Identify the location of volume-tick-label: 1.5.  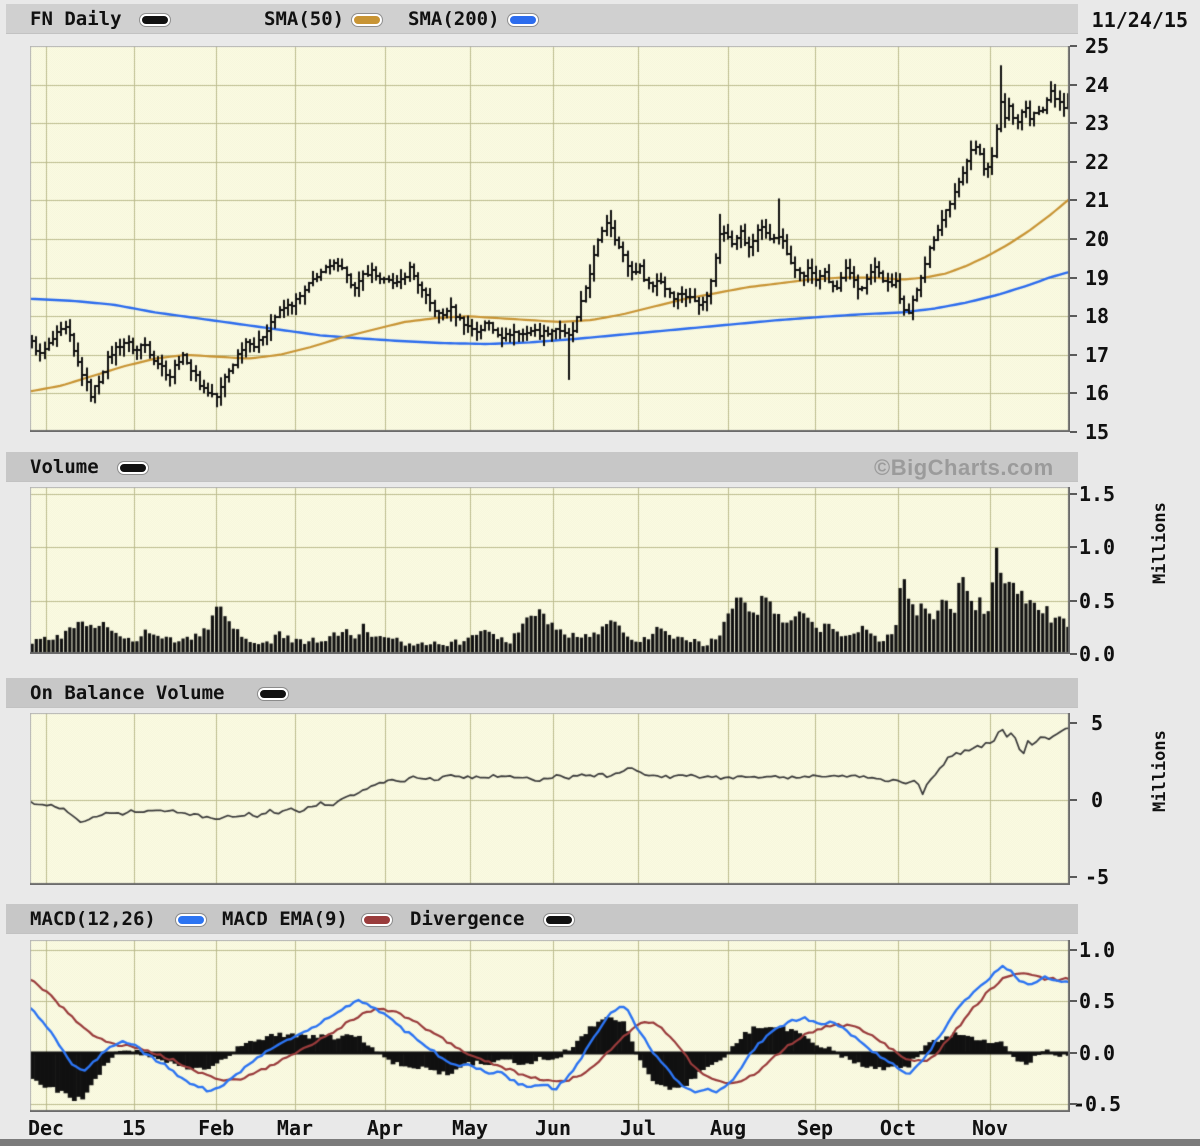
(1097, 493).